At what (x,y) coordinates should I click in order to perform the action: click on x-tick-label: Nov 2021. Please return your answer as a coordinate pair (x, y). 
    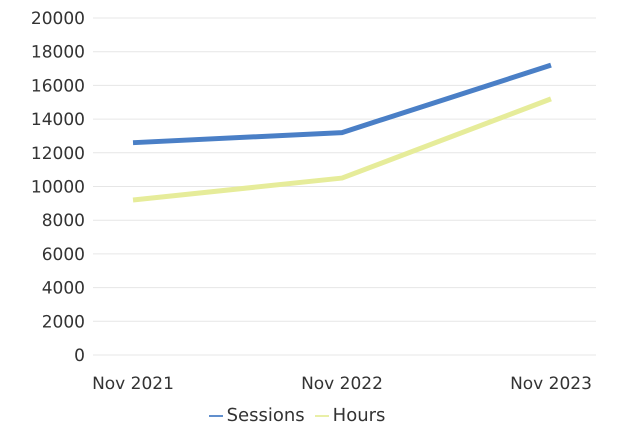
    Looking at the image, I should click on (133, 384).